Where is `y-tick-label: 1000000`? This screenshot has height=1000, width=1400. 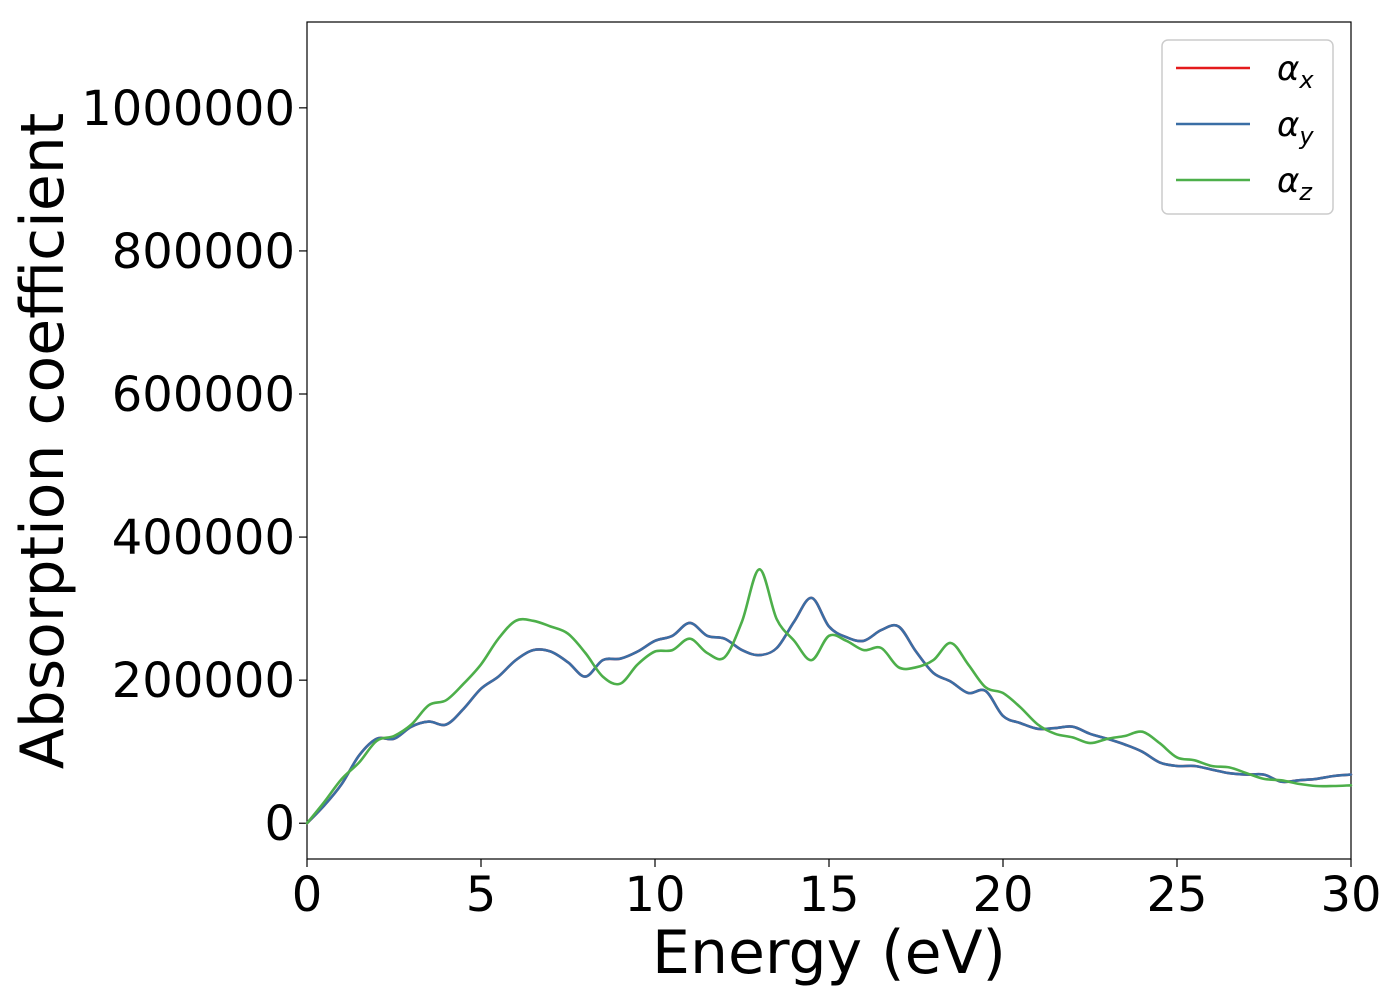 y-tick-label: 1000000 is located at coordinates (188, 109).